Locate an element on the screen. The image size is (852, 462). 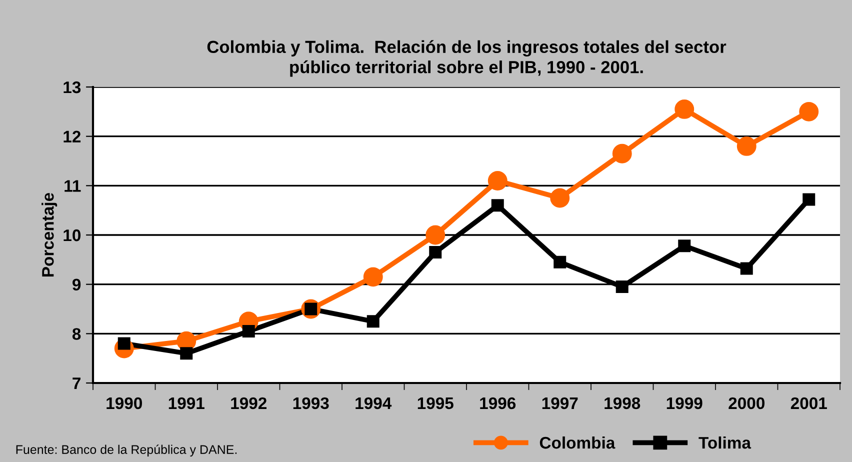
x-tick-label: 1990 is located at coordinates (124, 403).